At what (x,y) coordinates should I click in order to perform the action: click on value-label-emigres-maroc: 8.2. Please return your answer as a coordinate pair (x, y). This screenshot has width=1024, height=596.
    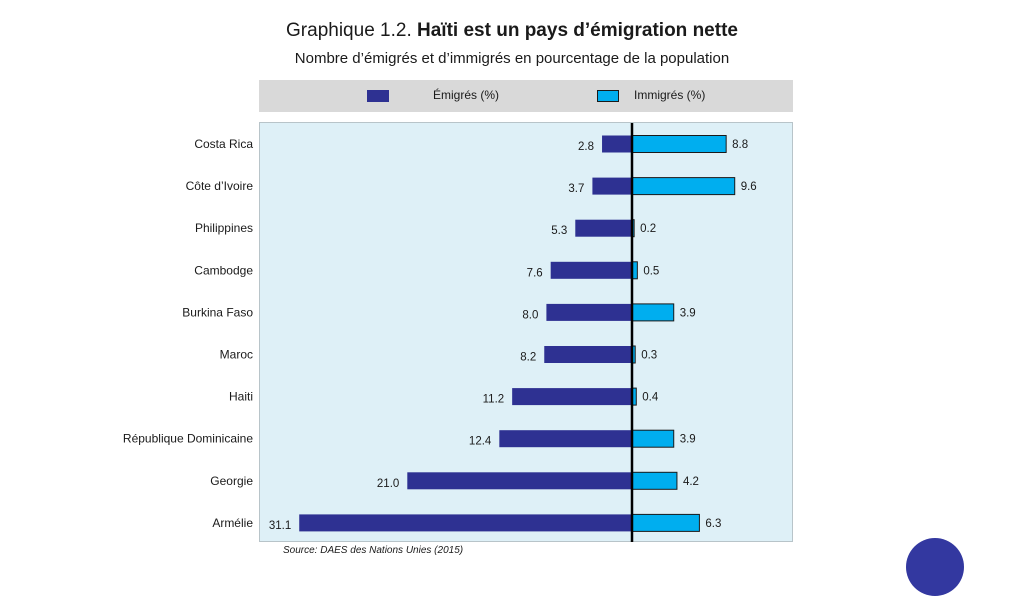
    Looking at the image, I should click on (528, 358).